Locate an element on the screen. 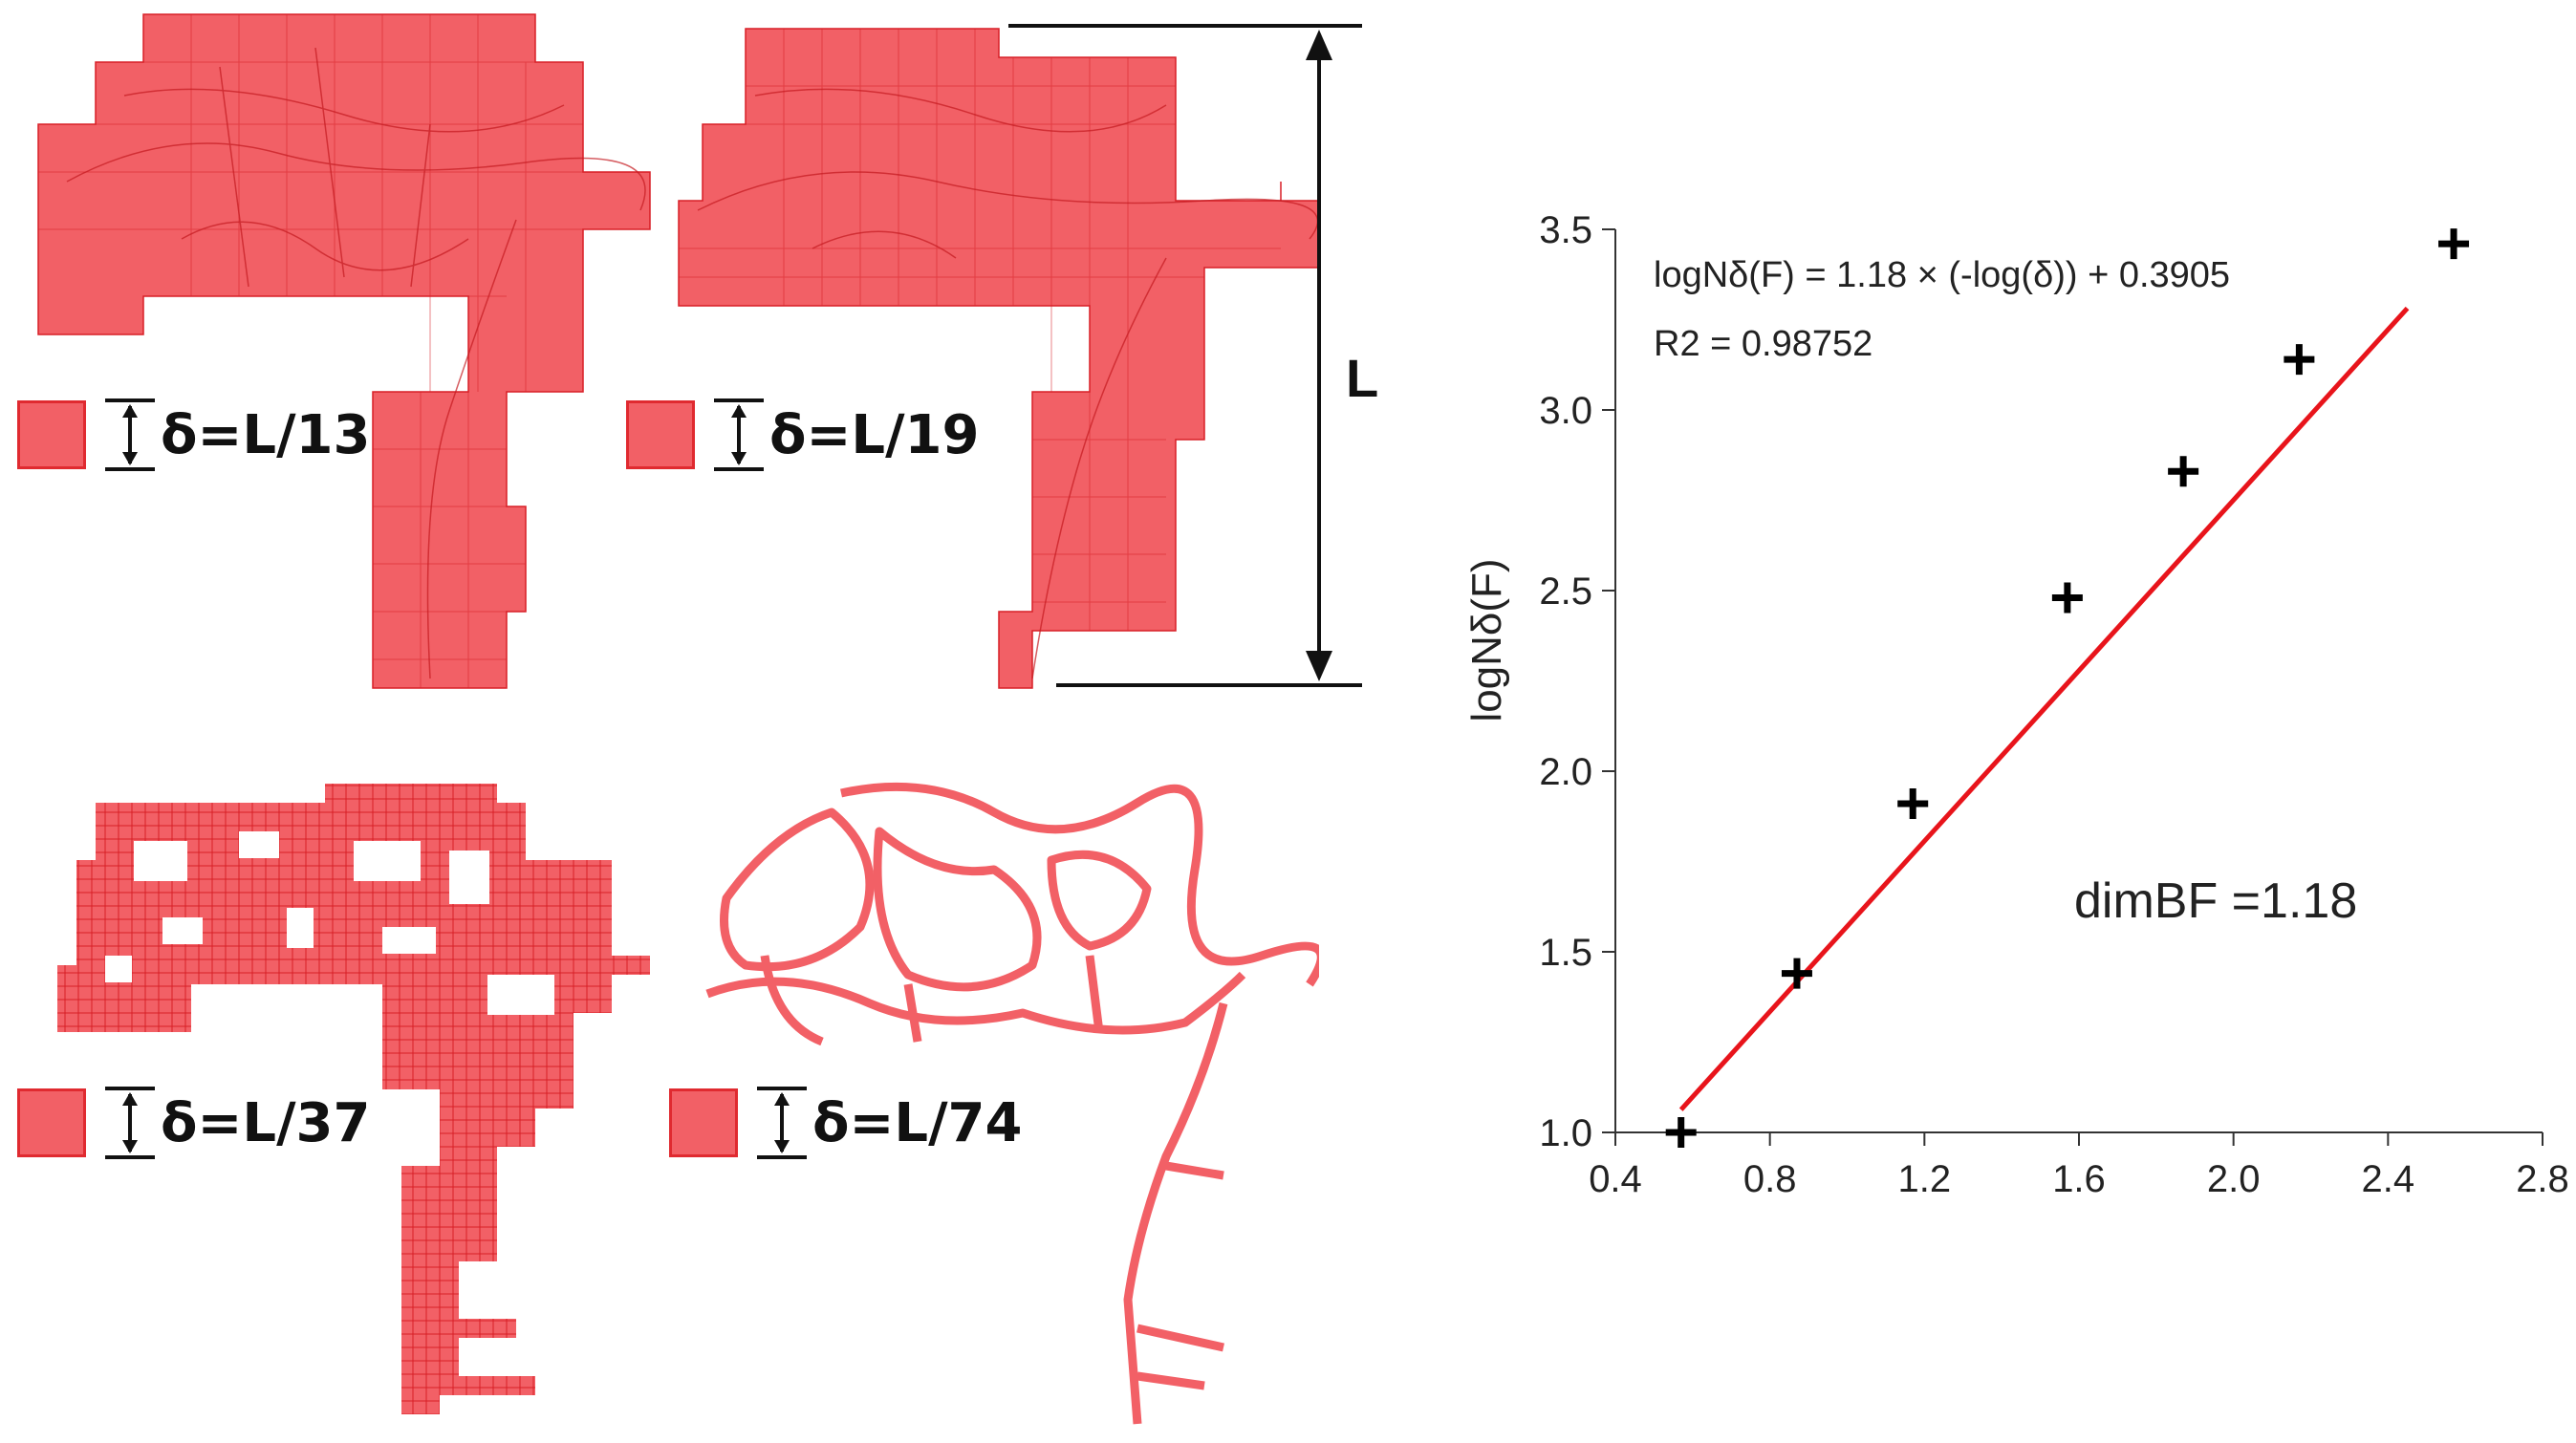  x-tick-label: 1.6 is located at coordinates (2079, 1179).